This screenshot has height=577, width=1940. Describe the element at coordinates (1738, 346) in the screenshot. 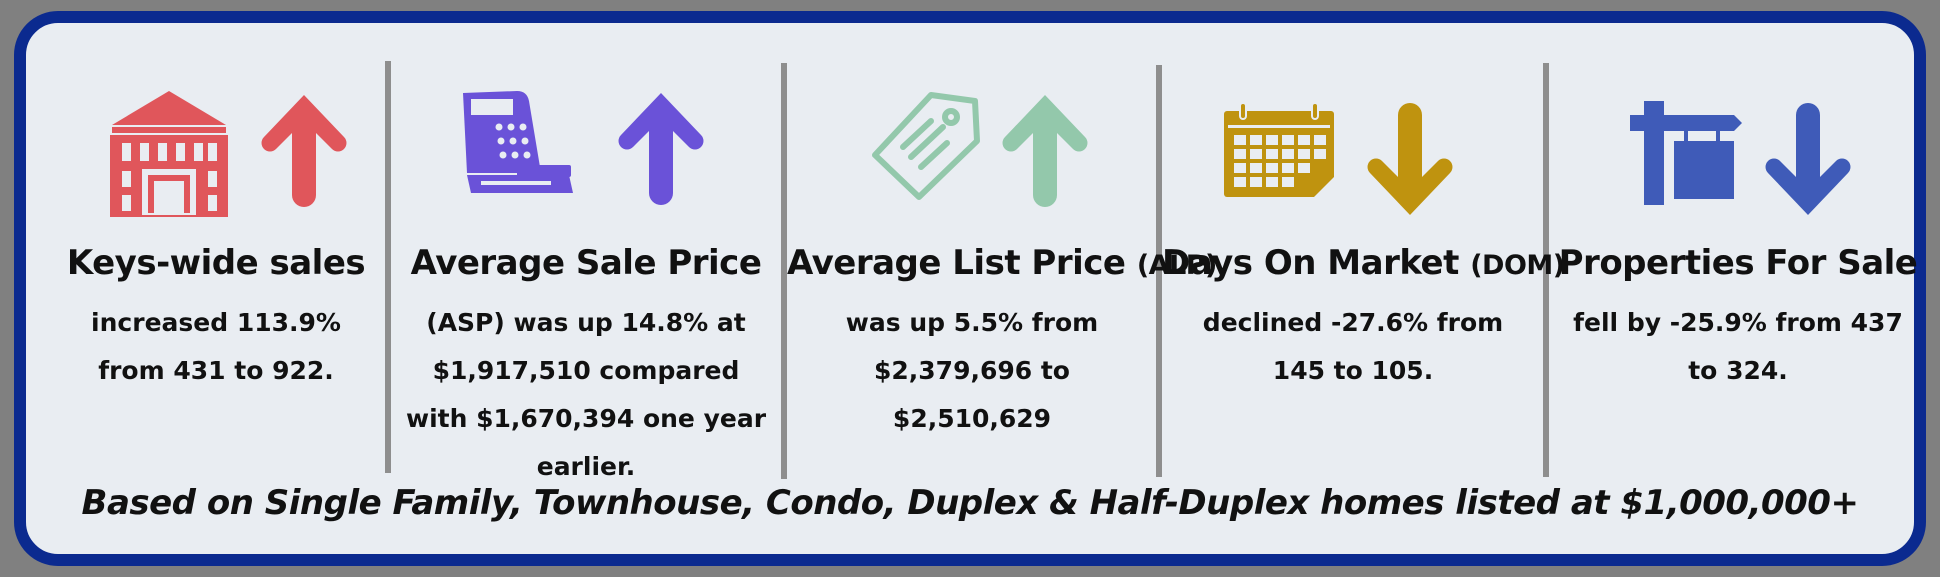

I see `panel-properties-body: fell by -25.9% from 437 to 324.` at that location.